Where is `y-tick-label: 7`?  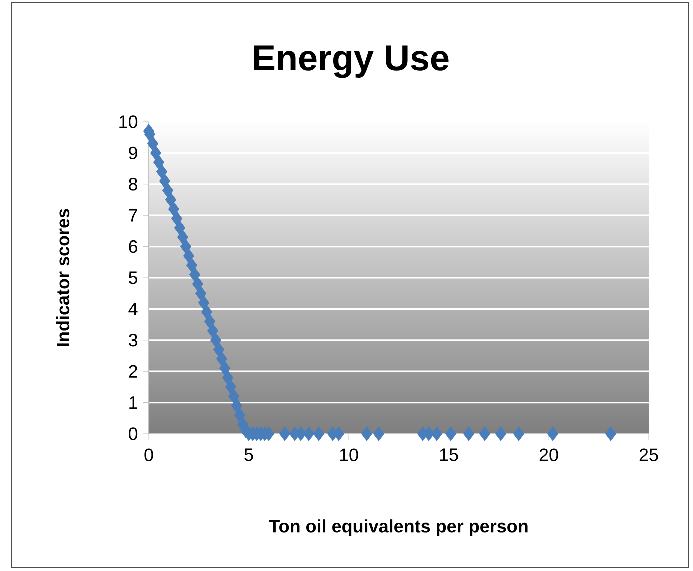 y-tick-label: 7 is located at coordinates (133, 215).